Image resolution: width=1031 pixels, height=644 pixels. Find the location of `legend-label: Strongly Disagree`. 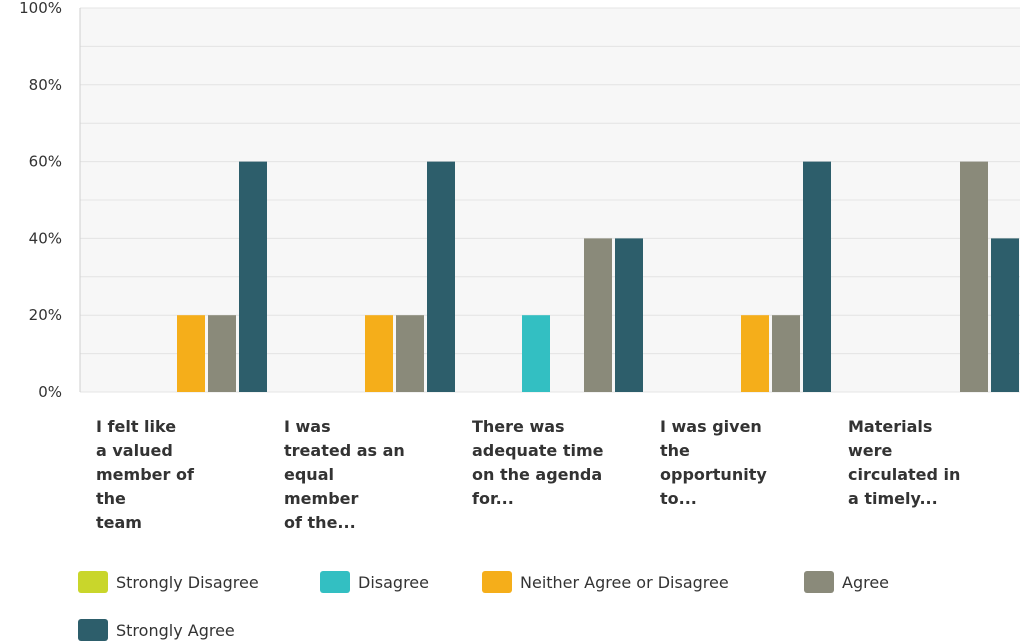

legend-label: Strongly Disagree is located at coordinates (187, 582).